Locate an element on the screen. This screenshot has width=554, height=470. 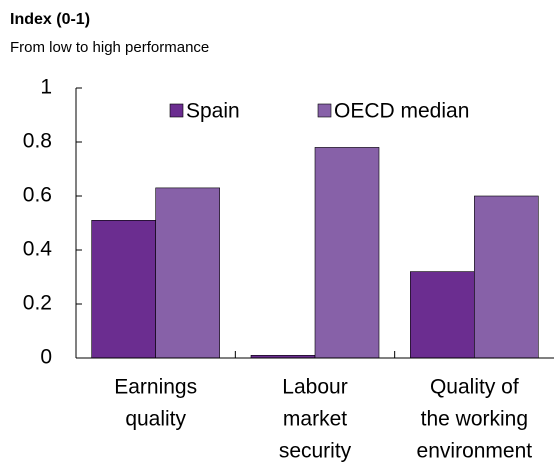
x-tick-label: market is located at coordinates (315, 419).